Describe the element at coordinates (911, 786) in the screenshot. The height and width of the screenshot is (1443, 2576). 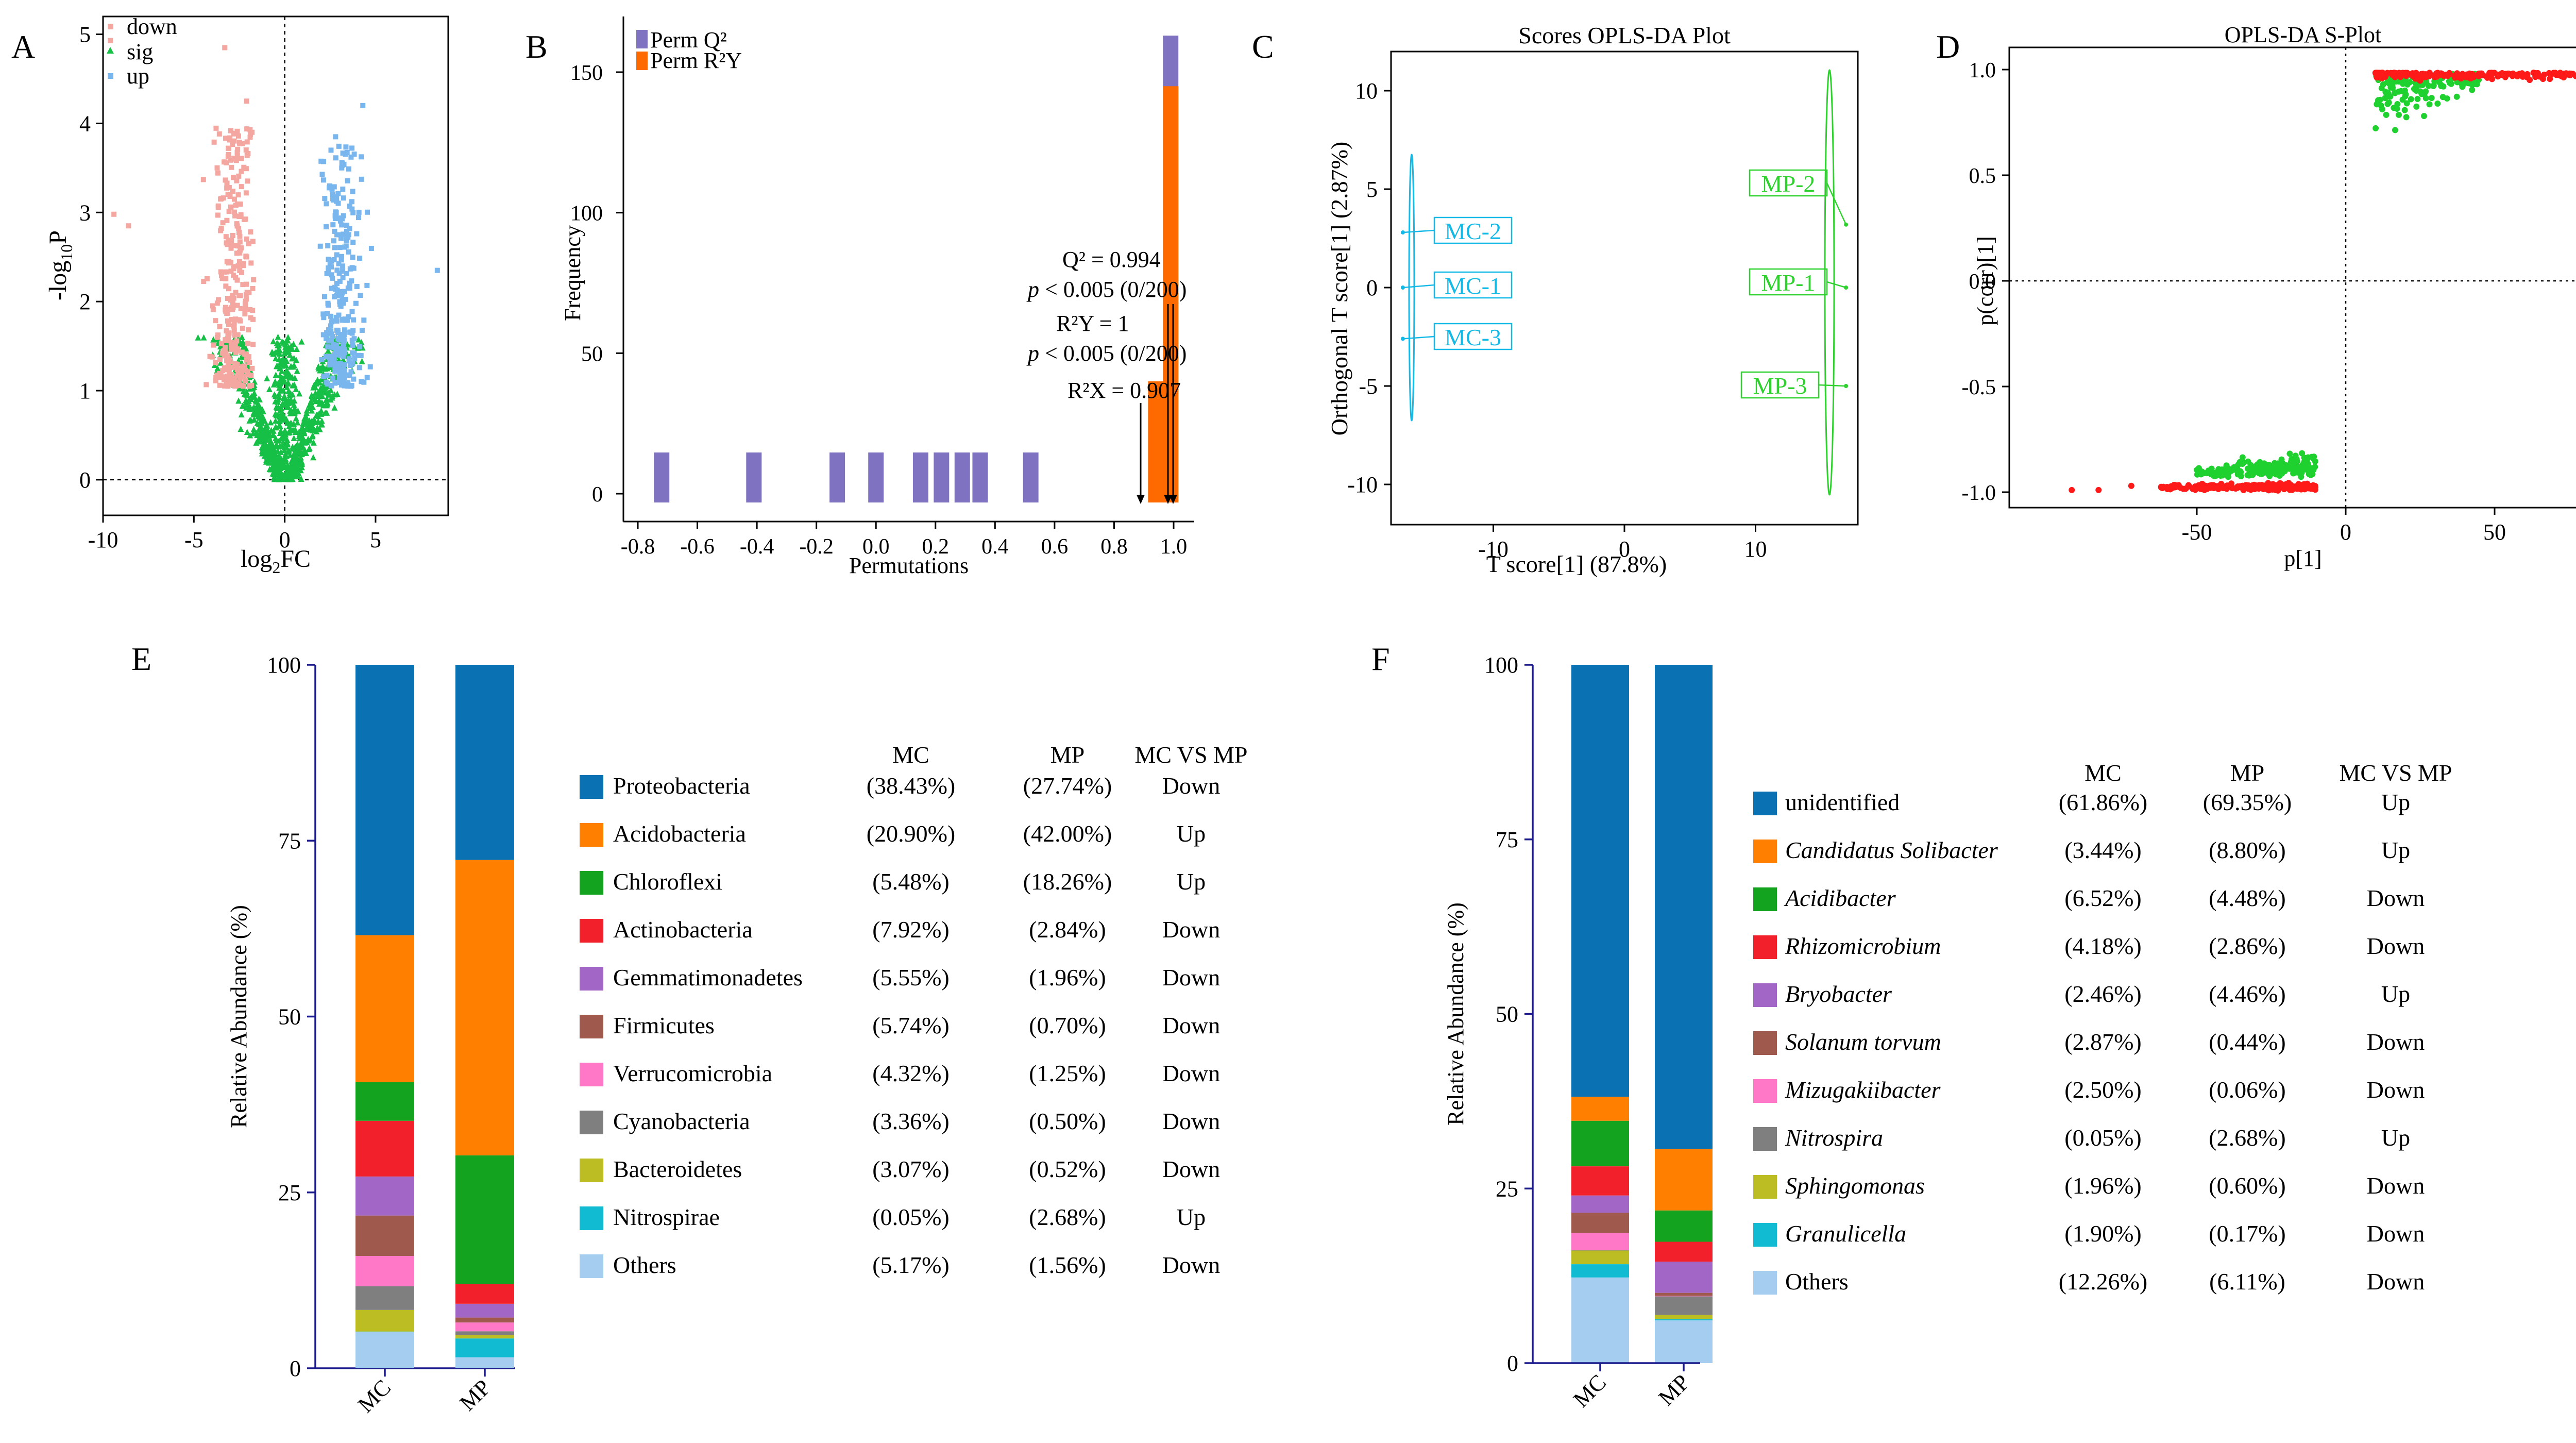
I see `mc-percent: (38.43%)` at that location.